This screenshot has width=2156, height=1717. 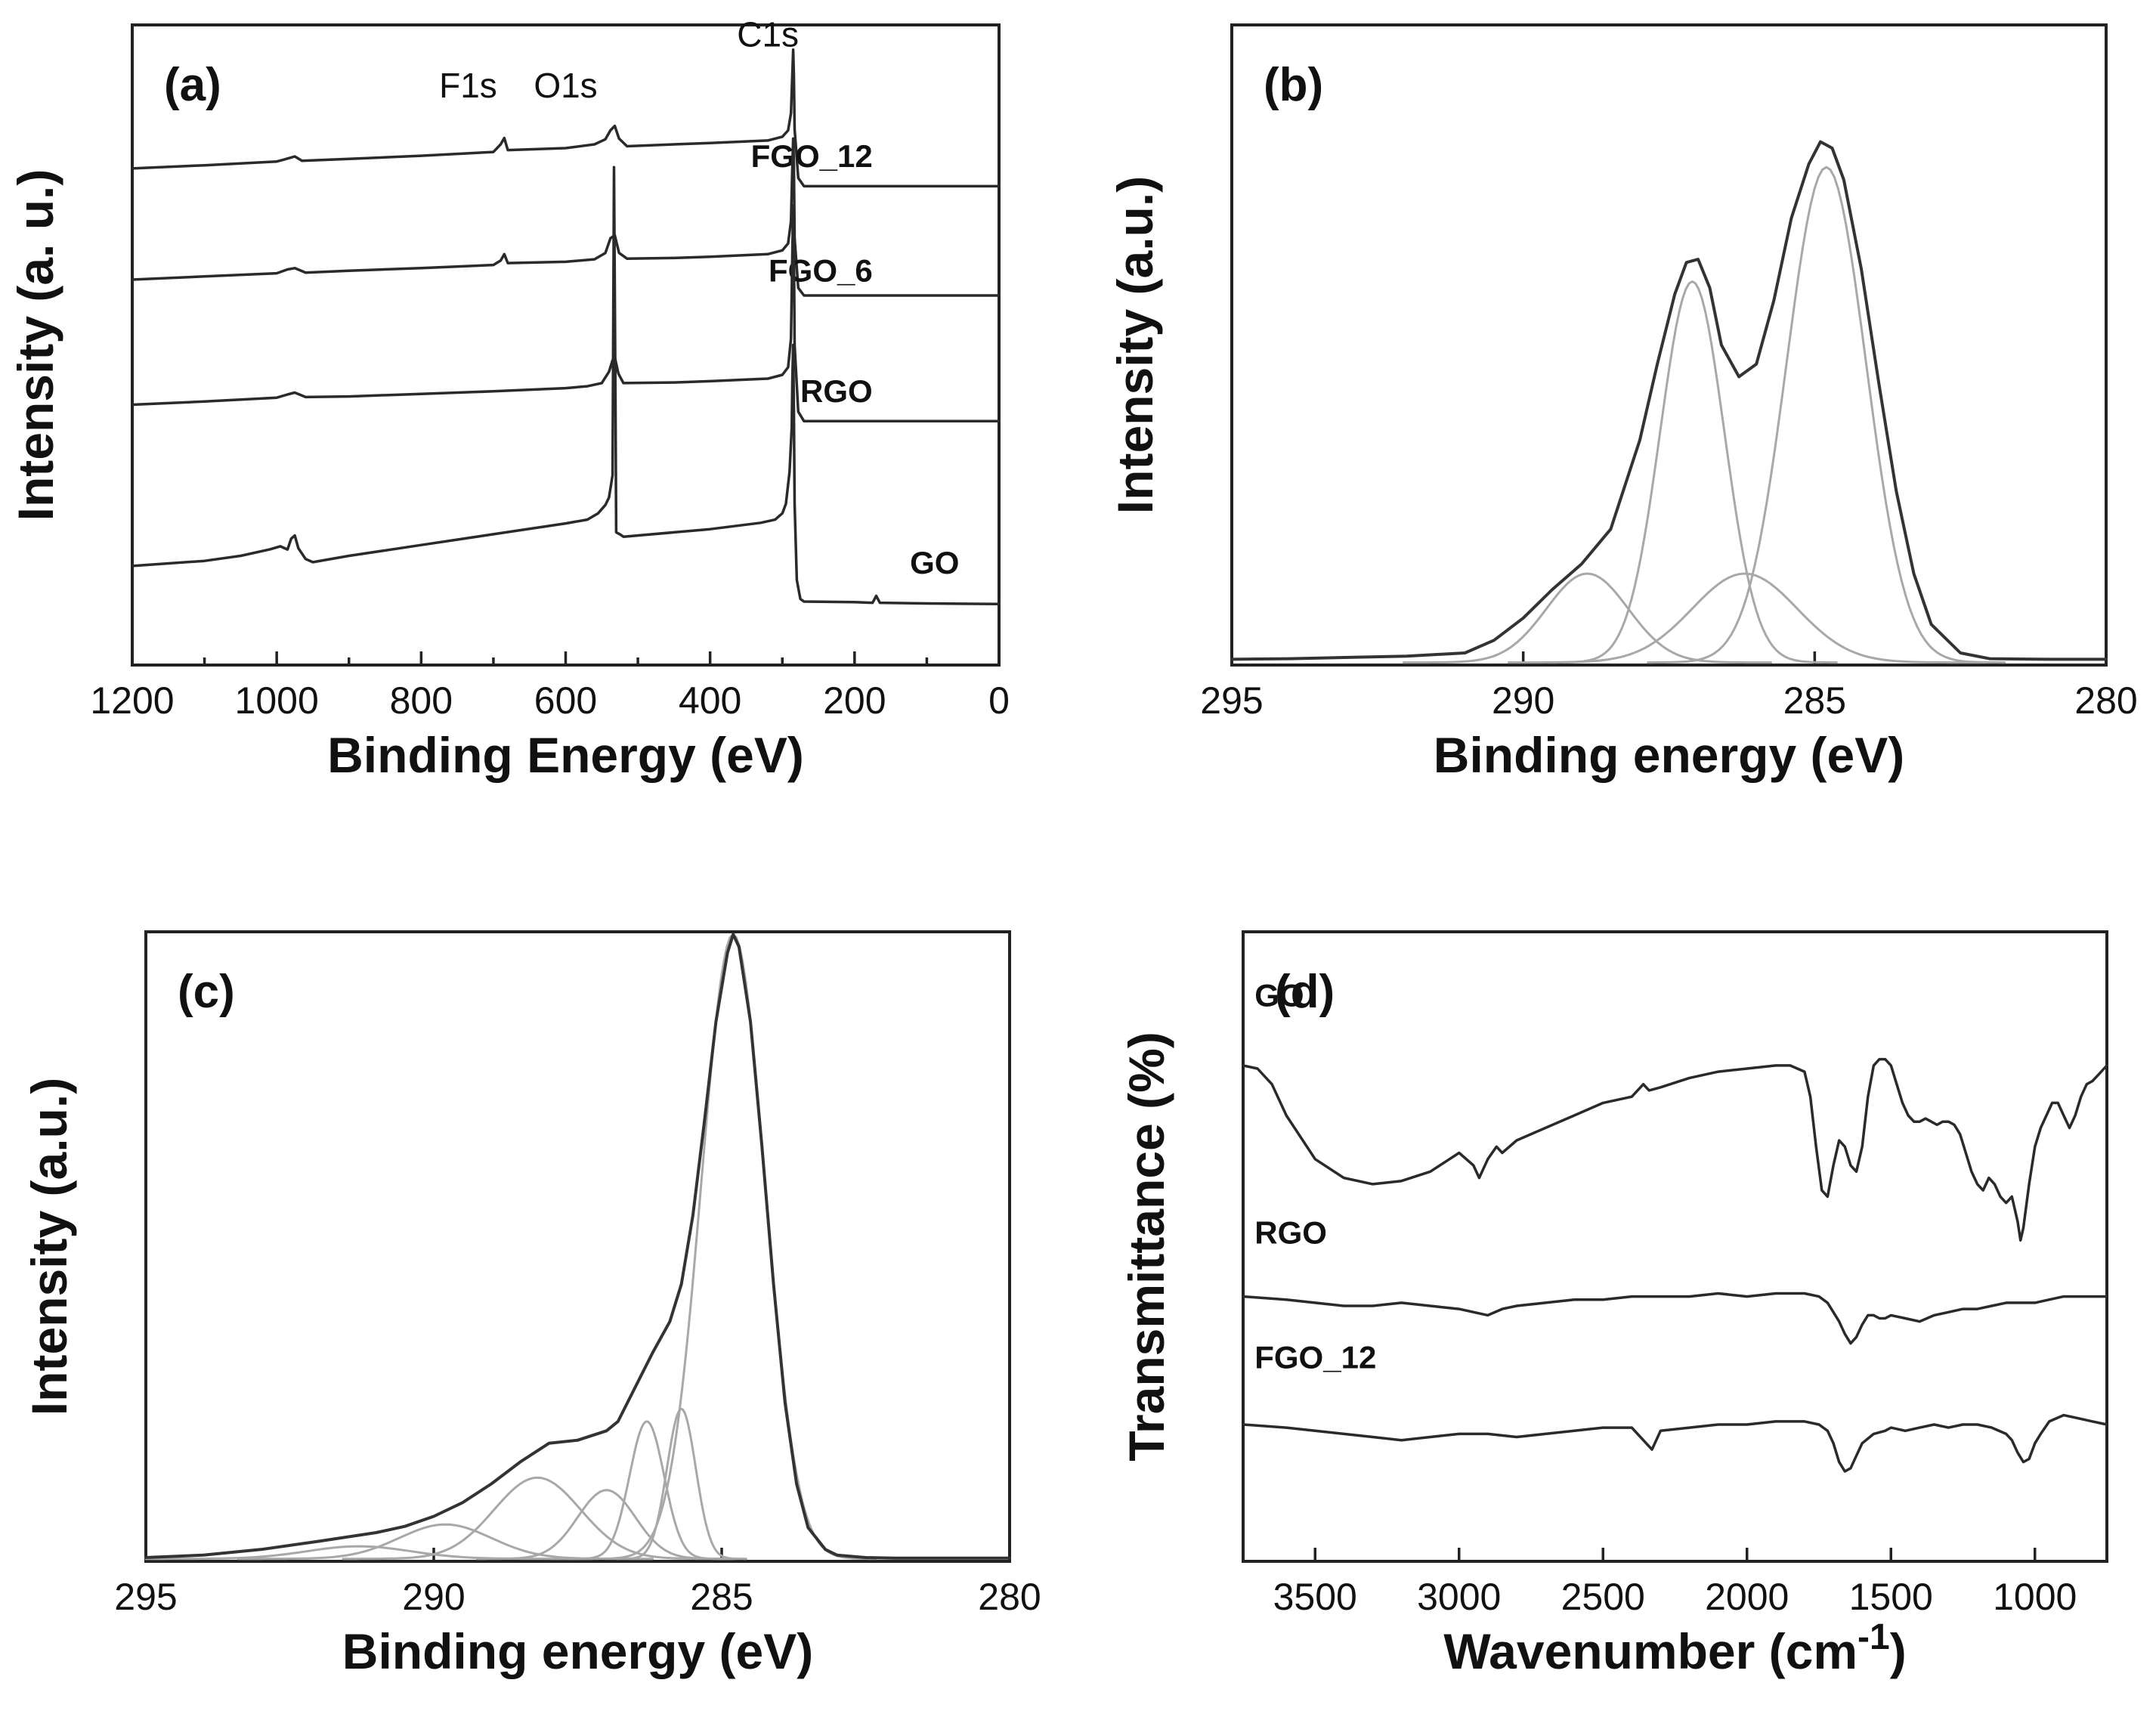 What do you see at coordinates (1874, 1637) in the screenshot?
I see `x-axis-title-superscript: -1` at bounding box center [1874, 1637].